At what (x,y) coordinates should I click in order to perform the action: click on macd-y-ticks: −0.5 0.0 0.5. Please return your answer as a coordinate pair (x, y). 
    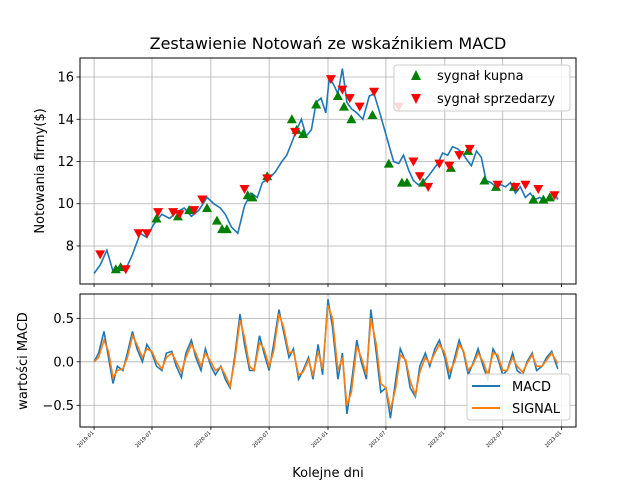
    Looking at the image, I should click on (61, 363).